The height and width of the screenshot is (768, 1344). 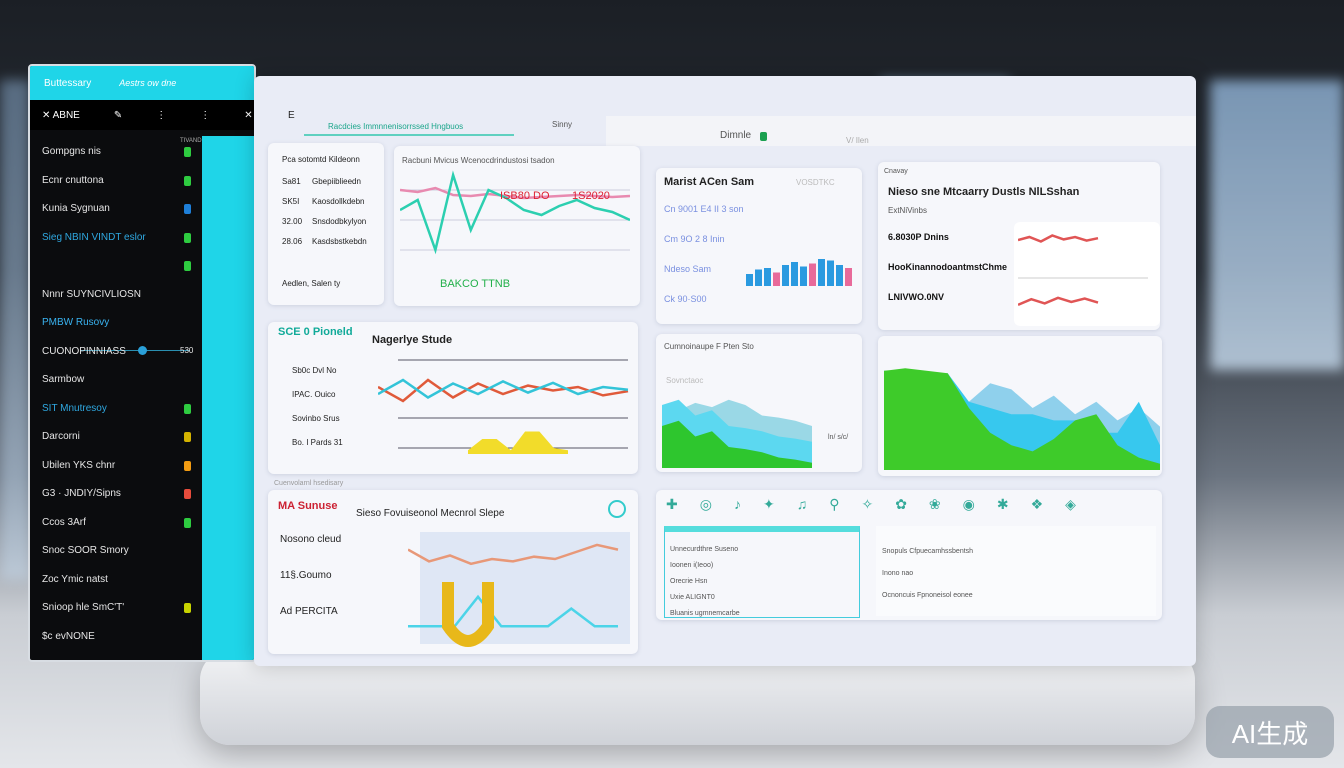 I want to click on sidebar-item: Ecnr cnuttona, so click(x=73, y=180).